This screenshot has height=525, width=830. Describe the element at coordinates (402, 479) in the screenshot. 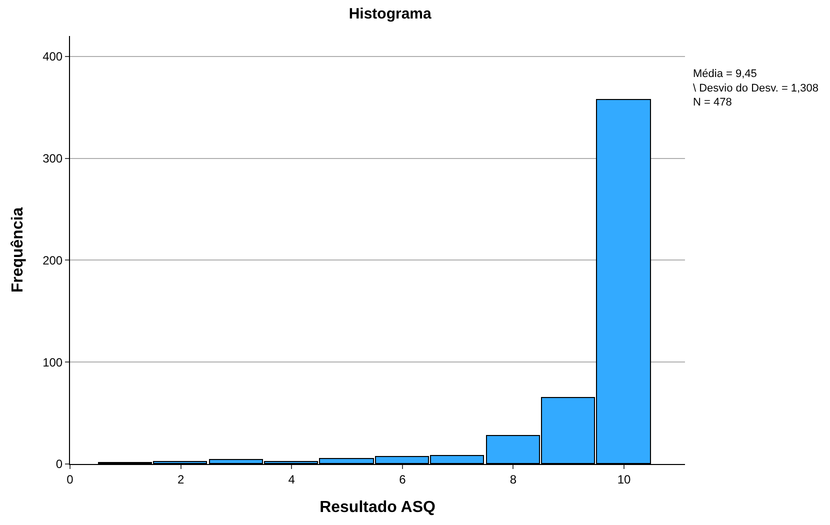

I see `x-tick-label: 6` at that location.